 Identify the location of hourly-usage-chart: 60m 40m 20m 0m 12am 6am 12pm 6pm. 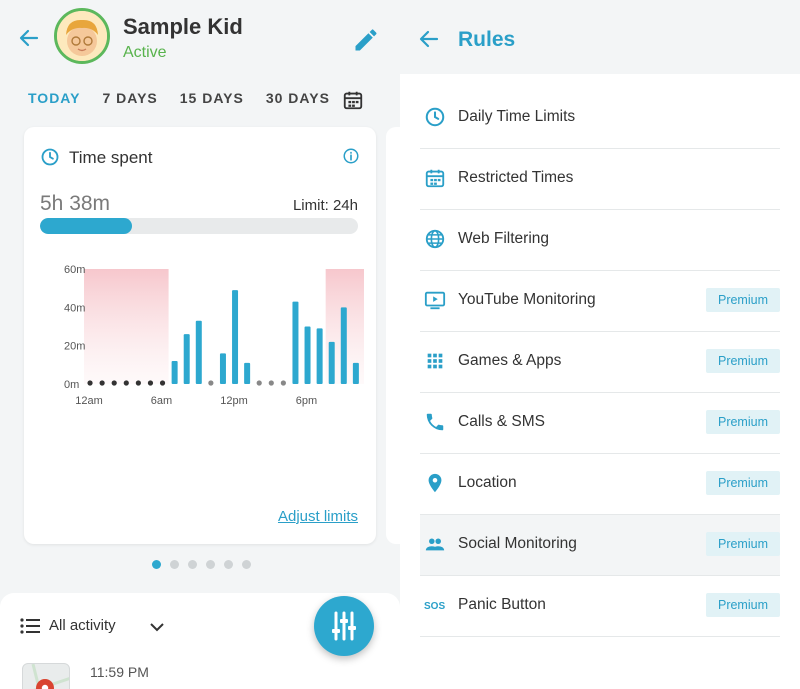
(214, 335).